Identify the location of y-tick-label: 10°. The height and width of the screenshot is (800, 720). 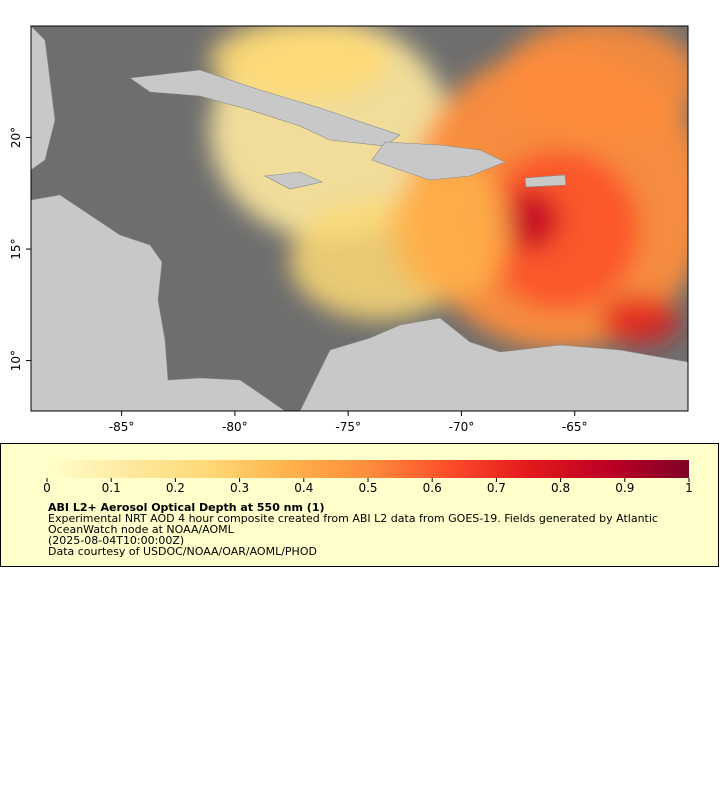
(16, 360).